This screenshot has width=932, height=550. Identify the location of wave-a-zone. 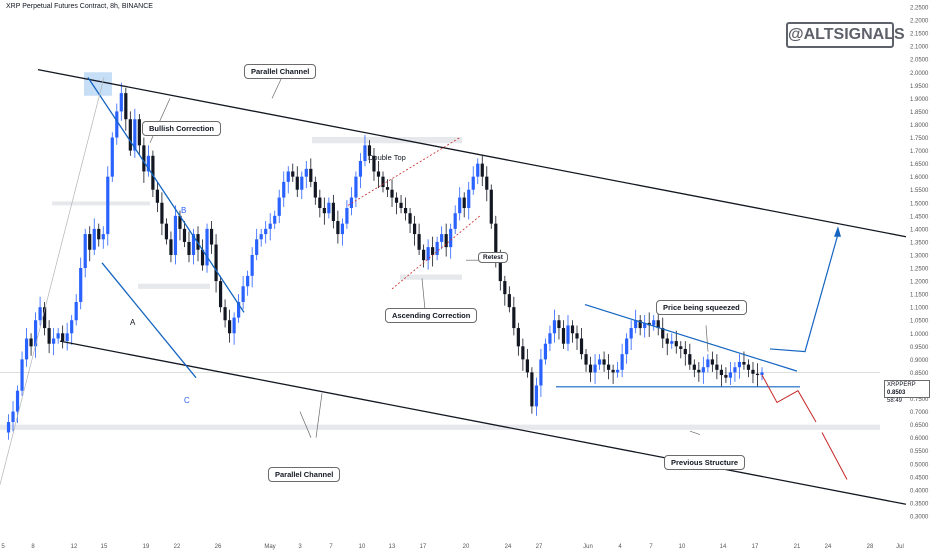
(174, 286).